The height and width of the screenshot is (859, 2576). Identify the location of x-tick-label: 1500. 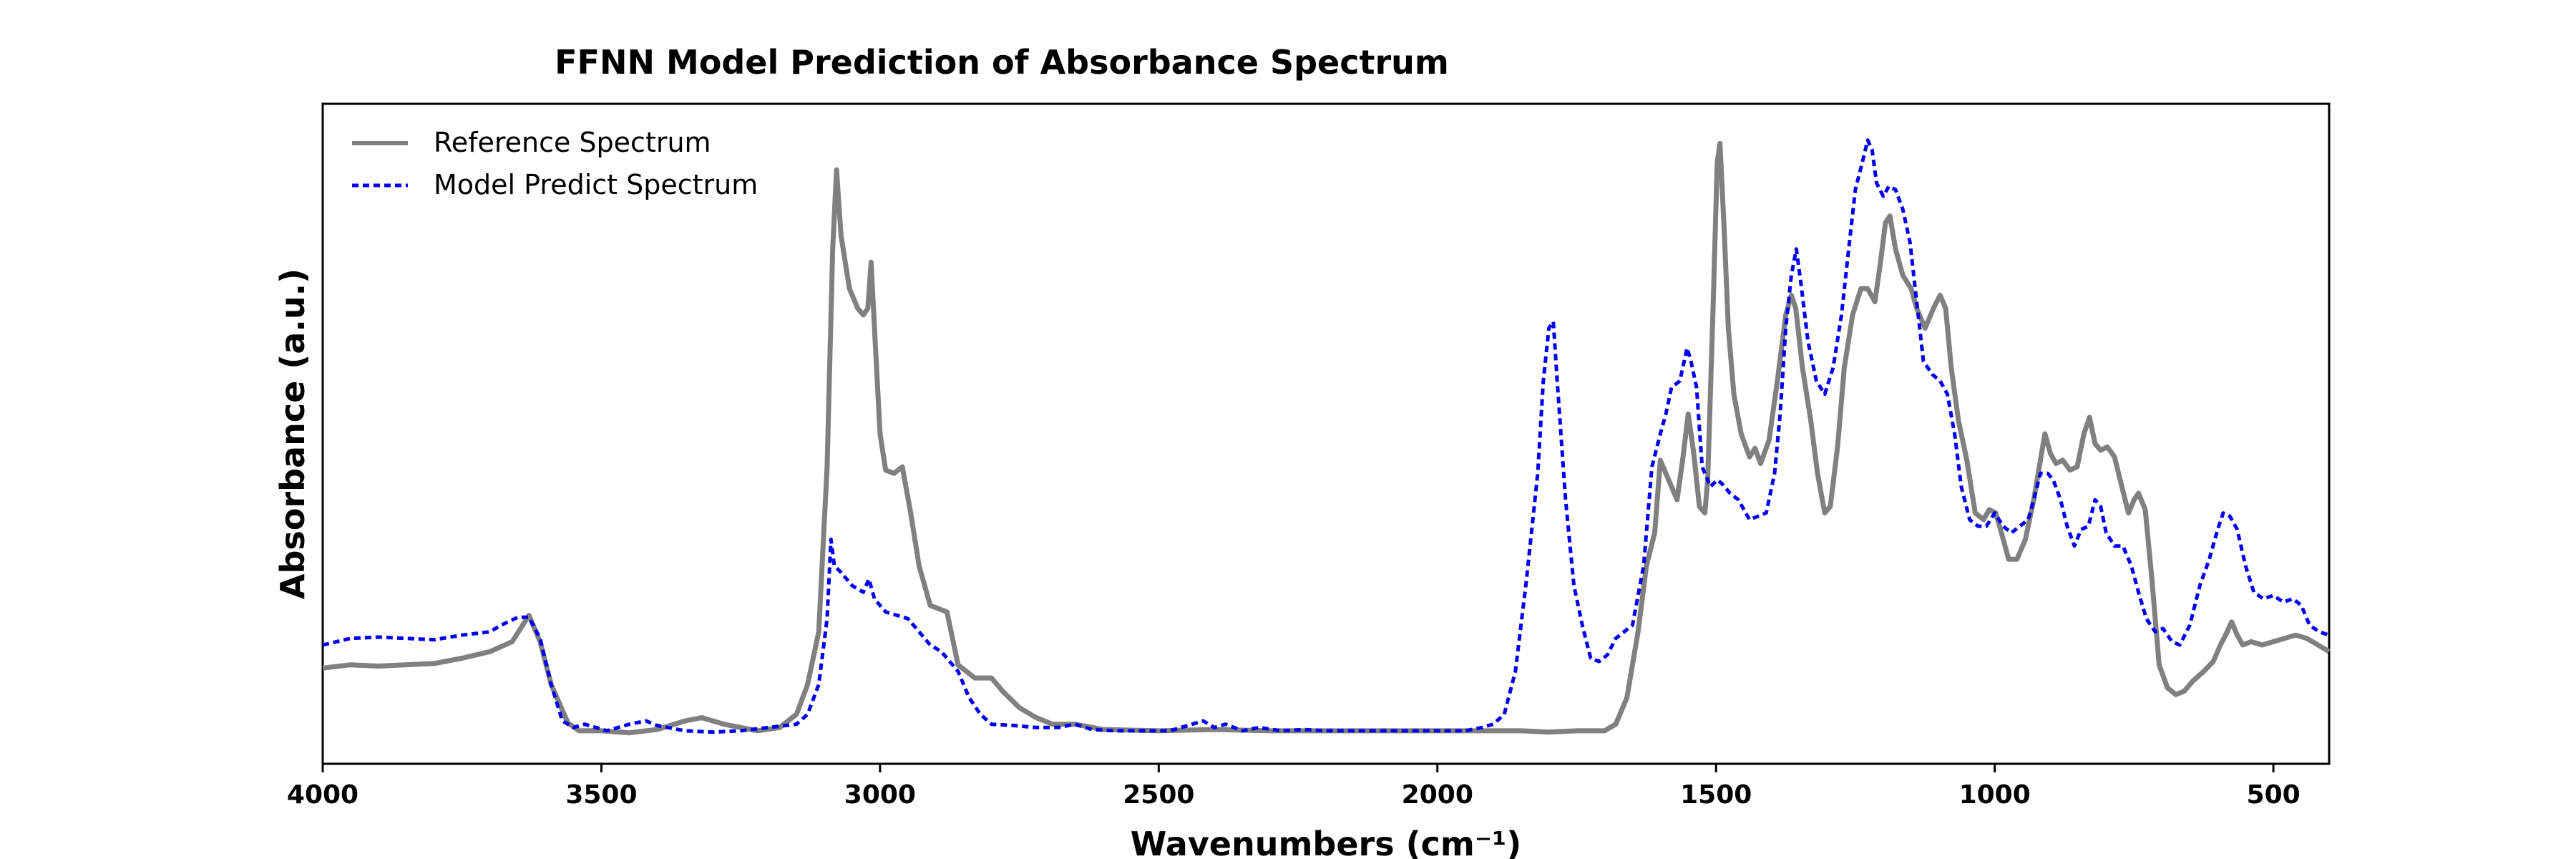
(1716, 795).